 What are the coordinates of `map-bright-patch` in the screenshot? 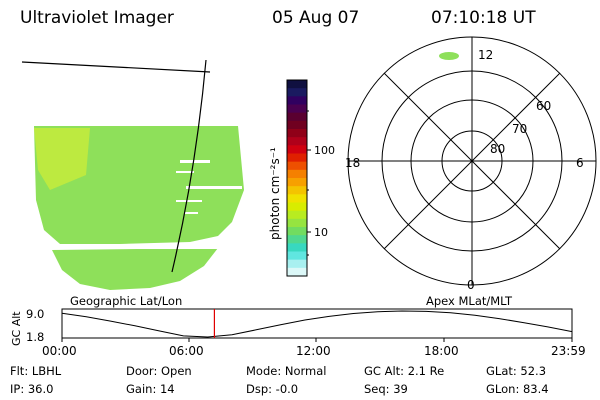 It's located at (62, 159).